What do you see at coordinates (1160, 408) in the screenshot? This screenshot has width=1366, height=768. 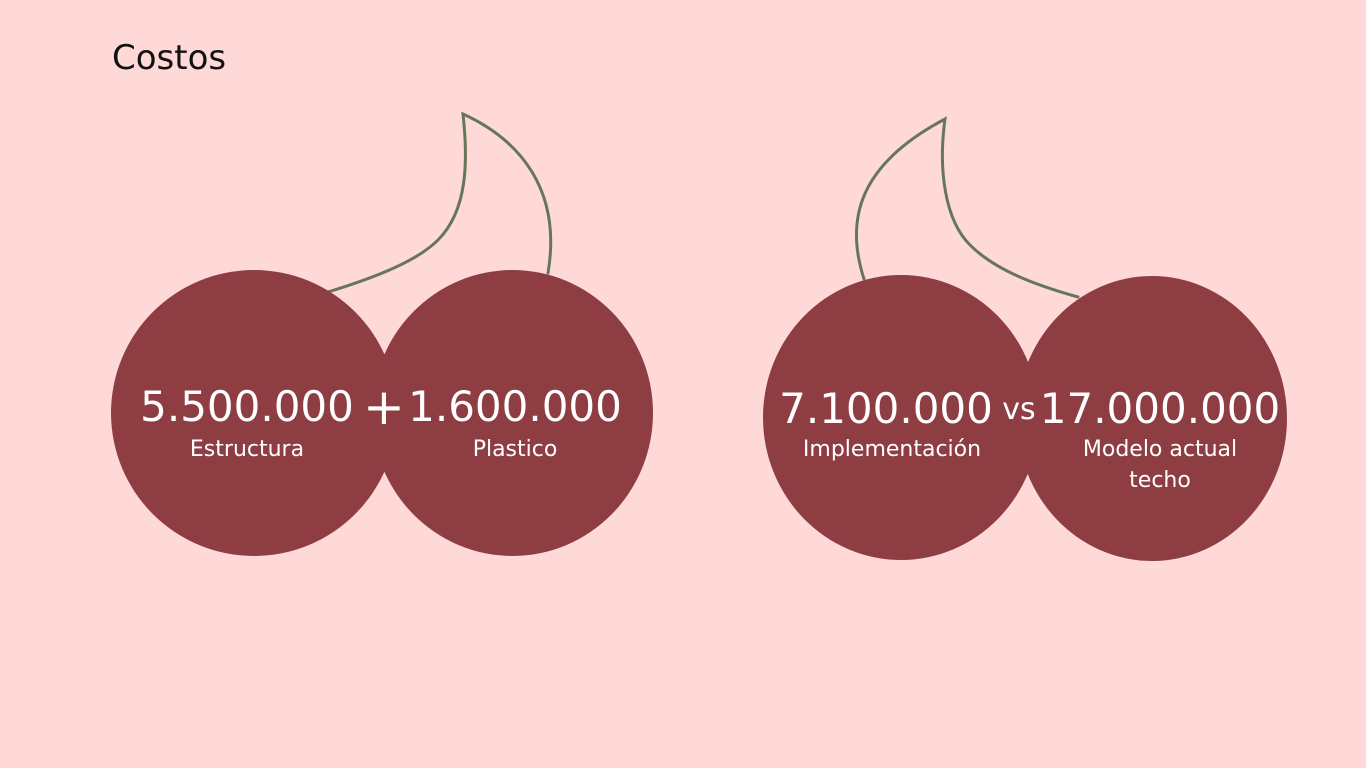 I see `value-modelo-actual: 17.000.000` at bounding box center [1160, 408].